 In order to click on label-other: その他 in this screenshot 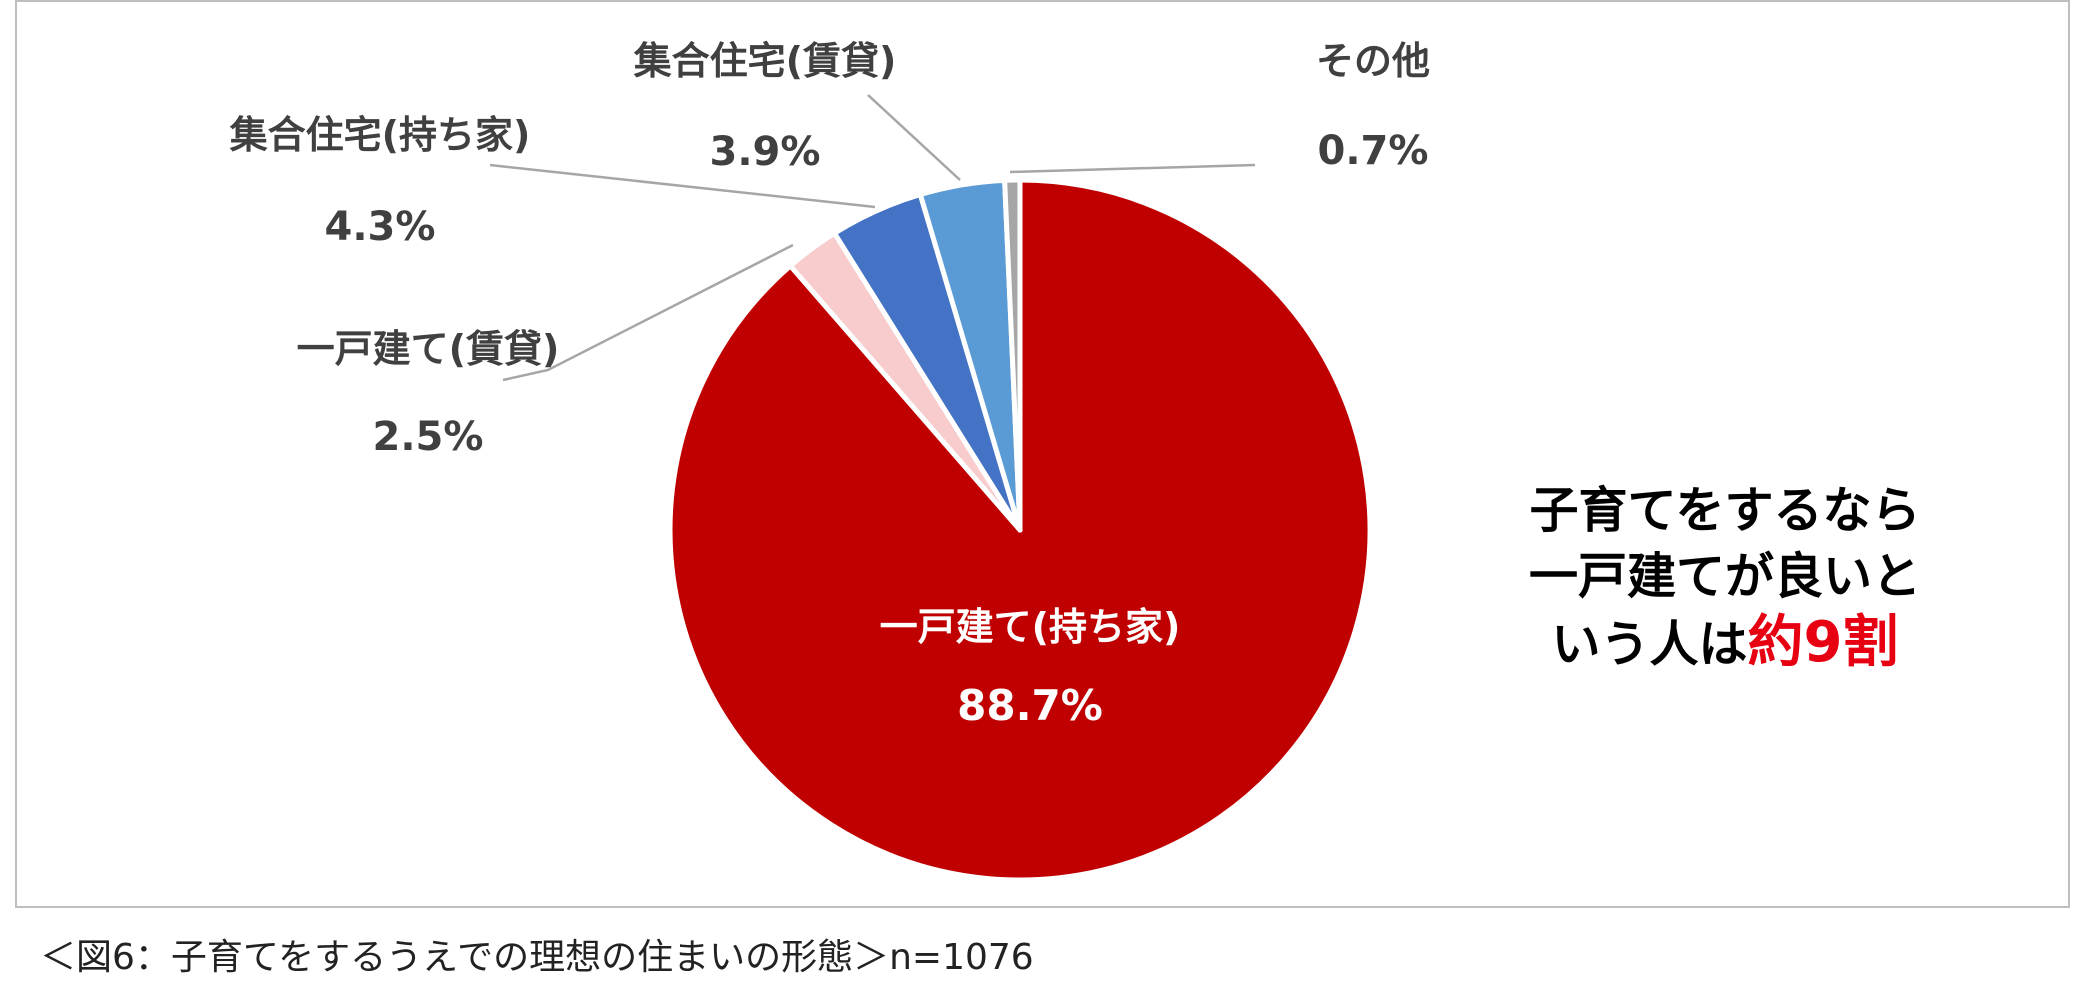, I will do `click(1373, 61)`.